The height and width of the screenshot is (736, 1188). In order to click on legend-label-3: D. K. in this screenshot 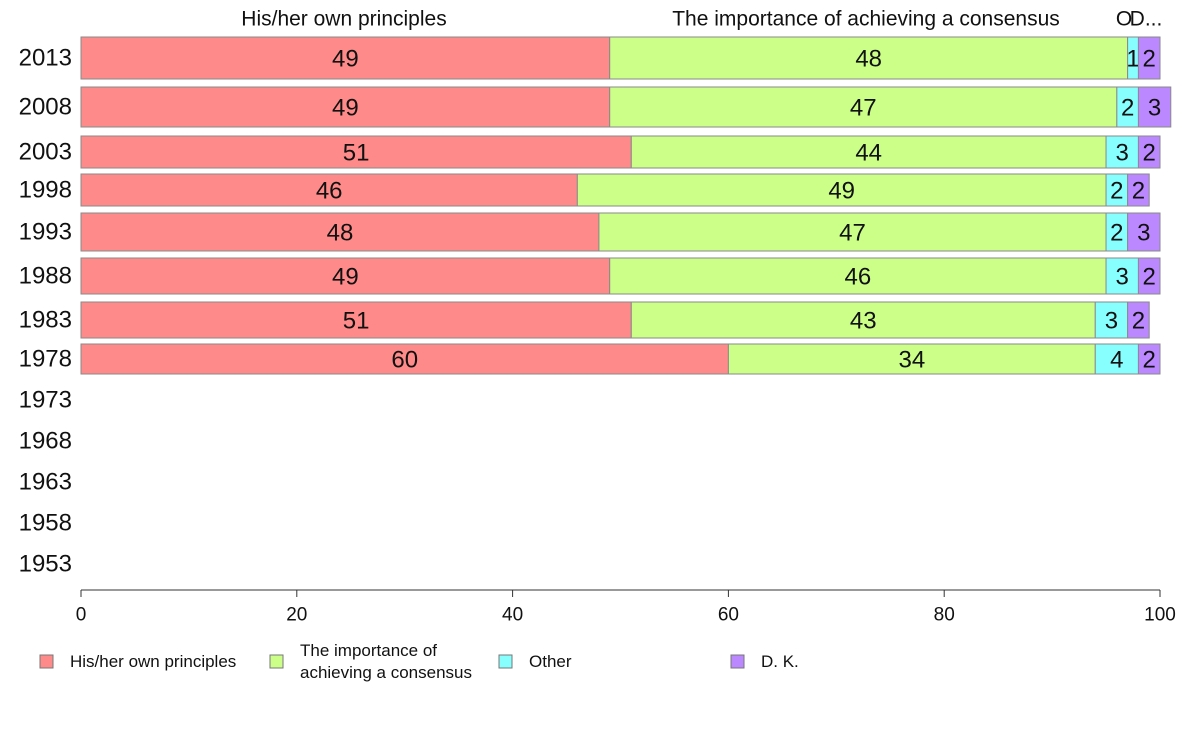, I will do `click(780, 661)`.